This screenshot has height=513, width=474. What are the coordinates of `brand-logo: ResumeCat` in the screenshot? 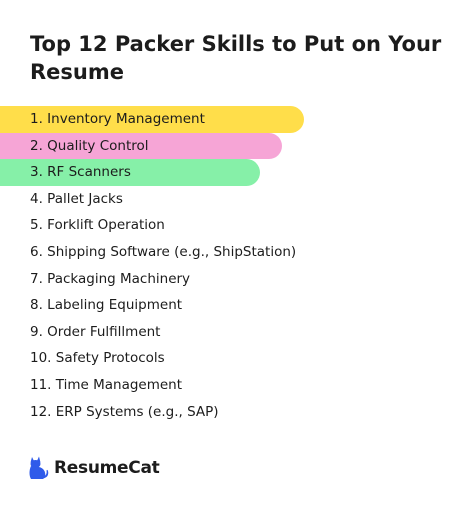 It's located at (94, 468).